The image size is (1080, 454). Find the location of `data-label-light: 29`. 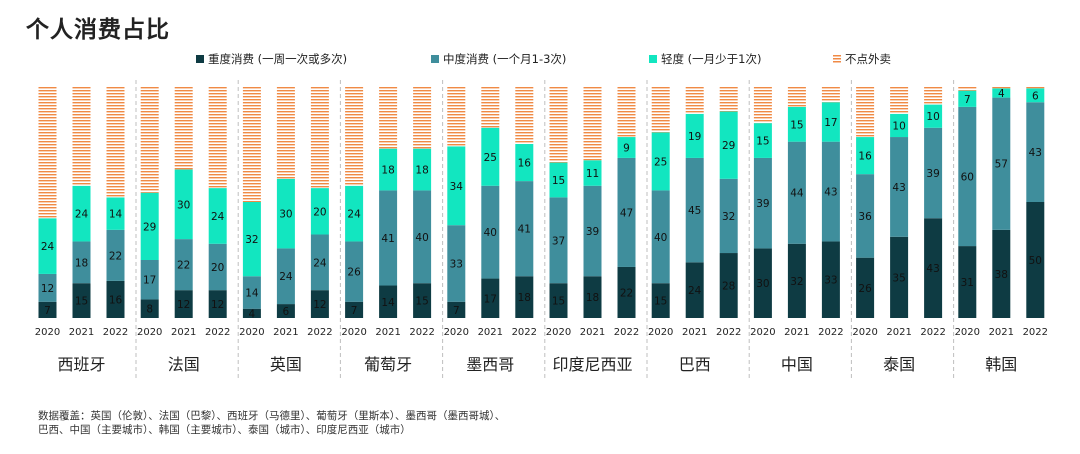

data-label-light: 29 is located at coordinates (149, 227).